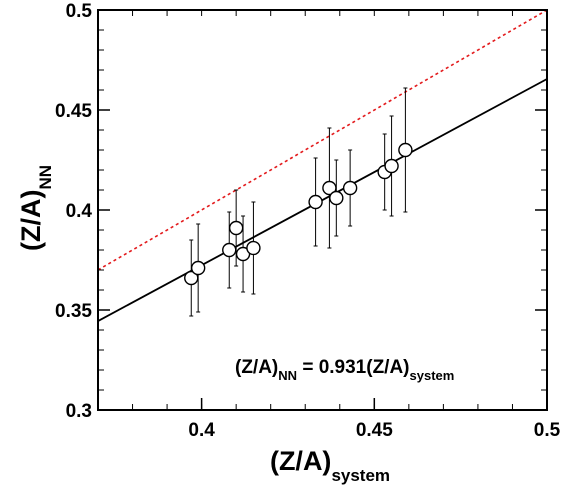  I want to click on y-axis-label: (Z/A)NN, so click(35, 208).